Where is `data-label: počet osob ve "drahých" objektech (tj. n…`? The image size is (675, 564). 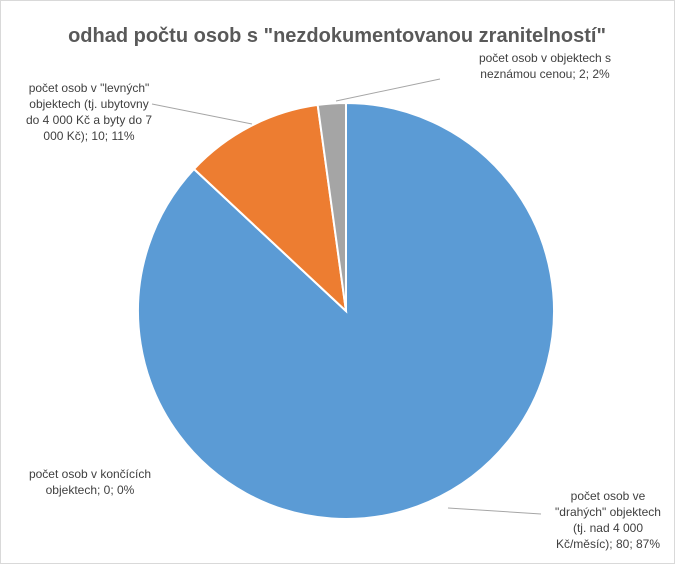
data-label: počet osob ve "drahých" objektech (tj. n… is located at coordinates (608, 520).